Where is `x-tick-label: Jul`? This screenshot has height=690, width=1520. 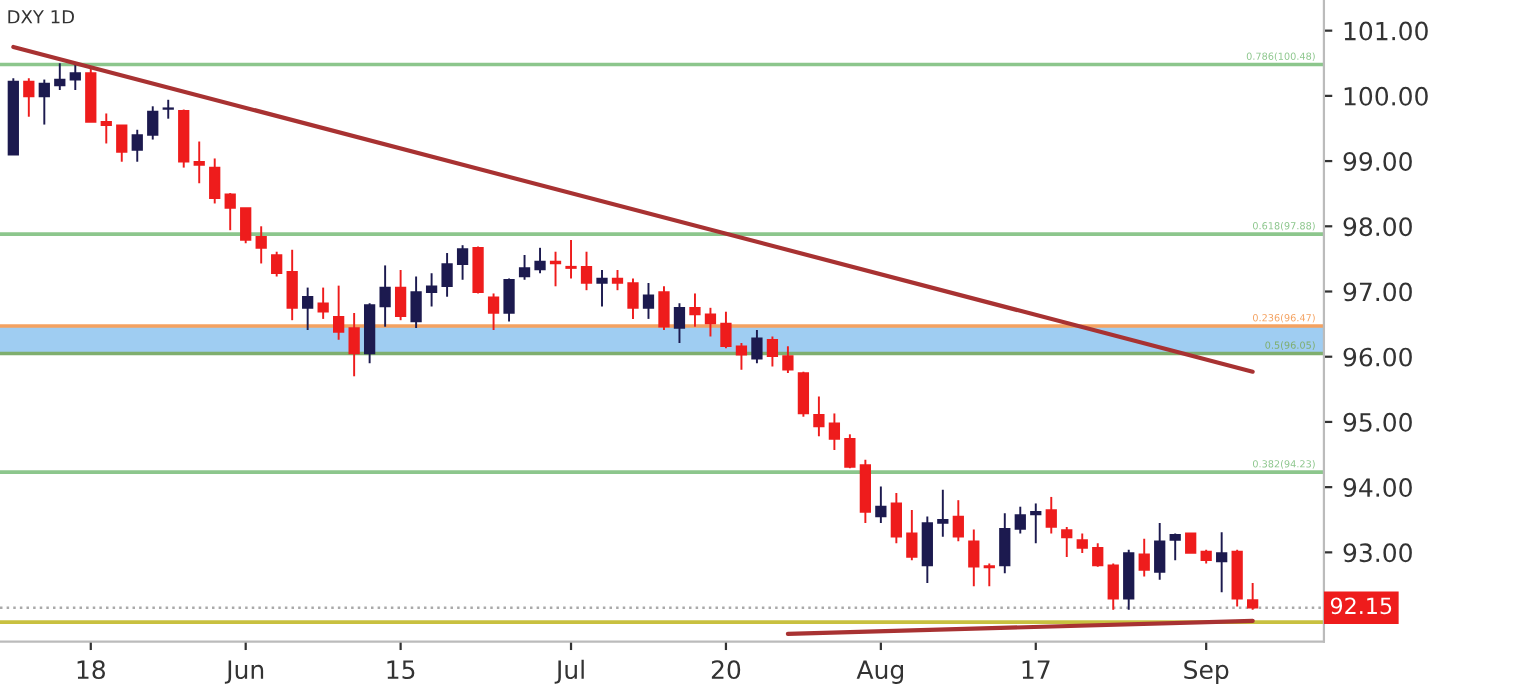 x-tick-label: Jul is located at coordinates (569, 671).